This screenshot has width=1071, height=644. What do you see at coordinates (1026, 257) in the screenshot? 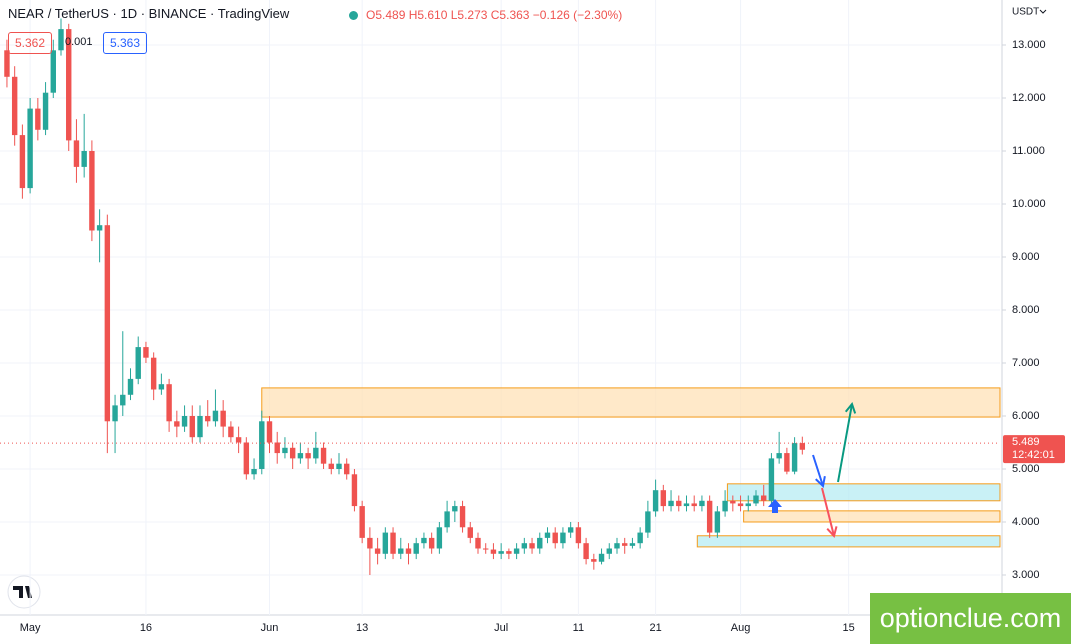
I see `y-tick-label: 9.000` at bounding box center [1026, 257].